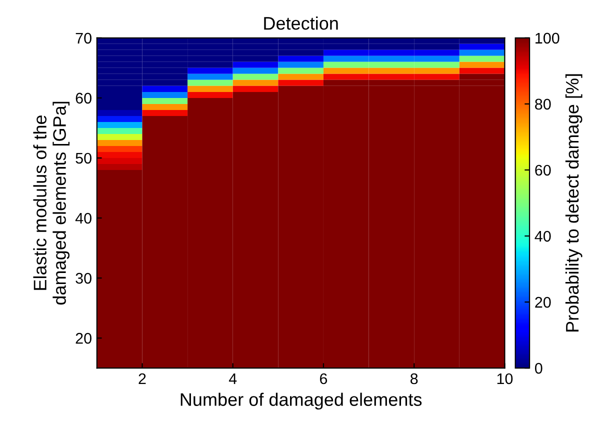  What do you see at coordinates (573, 203) in the screenshot?
I see `color-bar-title: Probability to detect damage [%]` at bounding box center [573, 203].